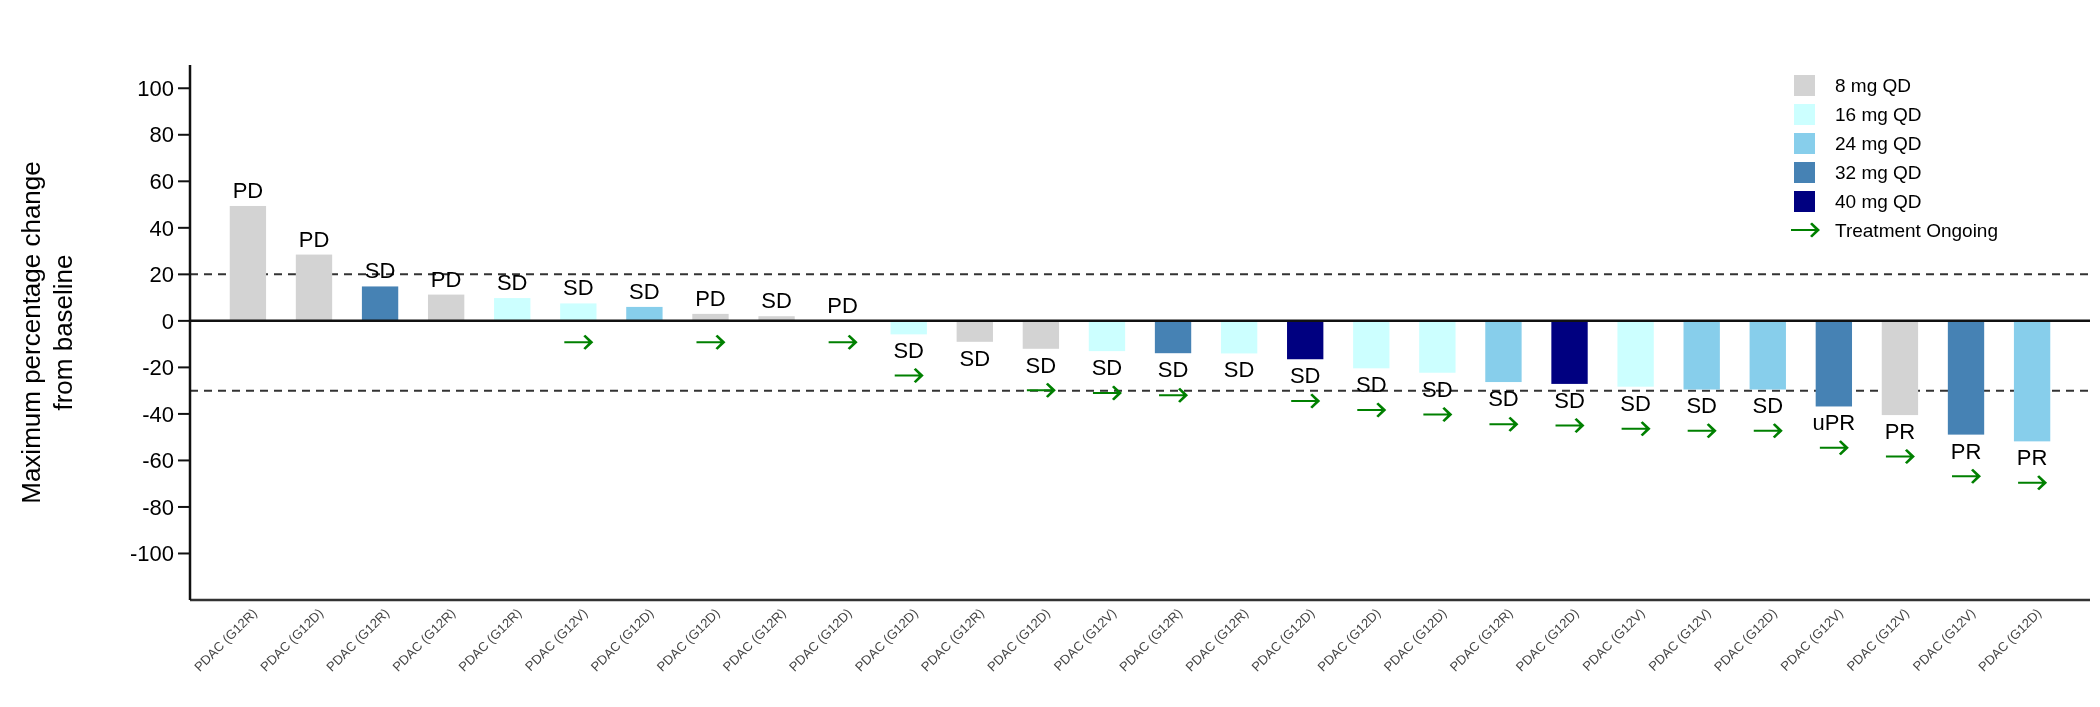  I want to click on y-tick-label: 20, so click(161, 275).